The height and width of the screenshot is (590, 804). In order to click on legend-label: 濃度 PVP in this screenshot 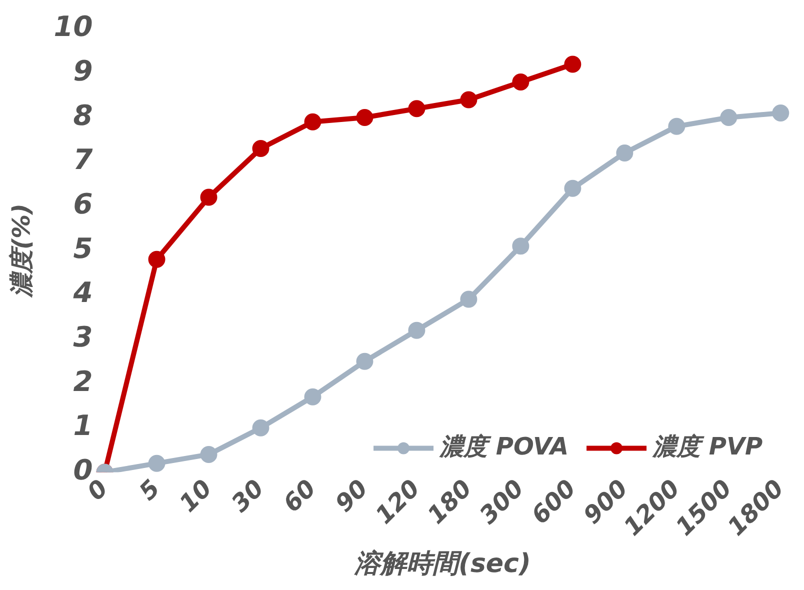, I will do `click(708, 446)`.